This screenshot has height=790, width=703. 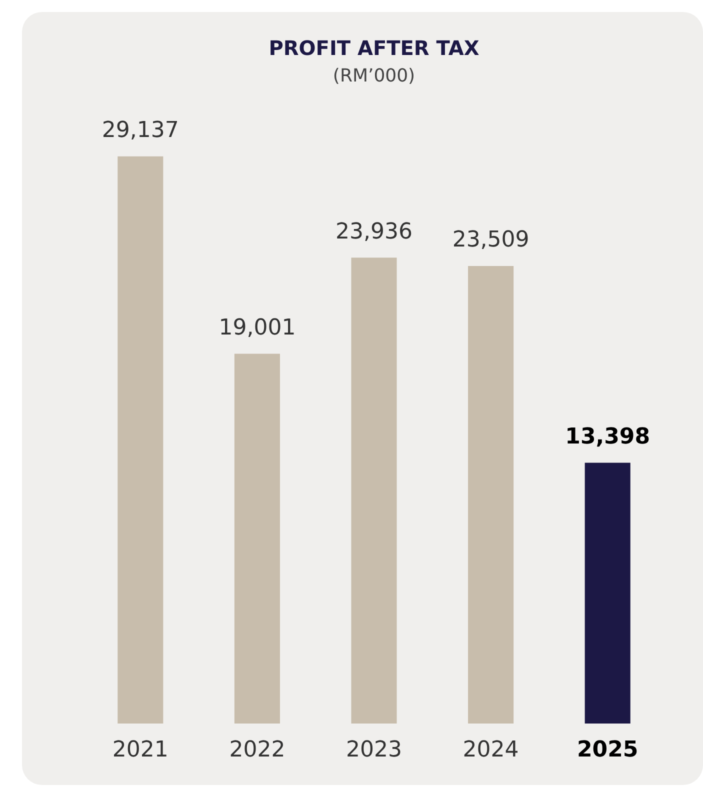 What do you see at coordinates (257, 327) in the screenshot?
I see `data-label: 19,001` at bounding box center [257, 327].